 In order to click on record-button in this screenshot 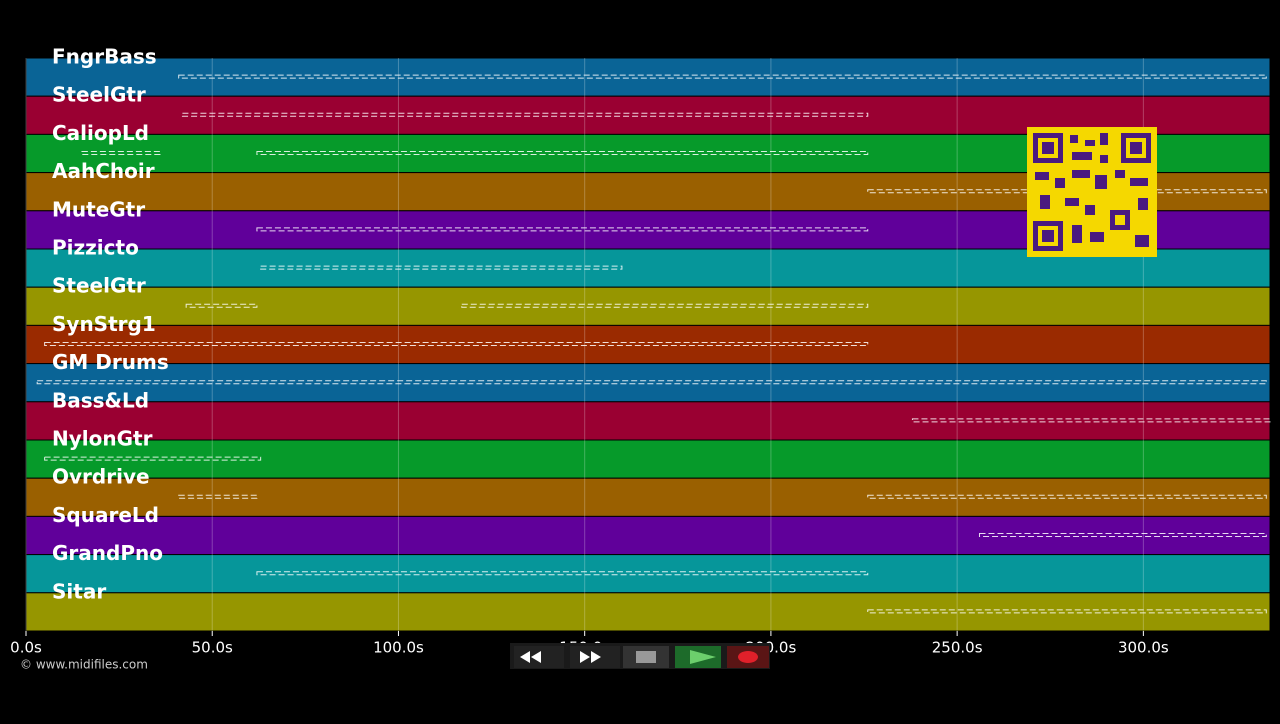, I will do `click(748, 657)`.